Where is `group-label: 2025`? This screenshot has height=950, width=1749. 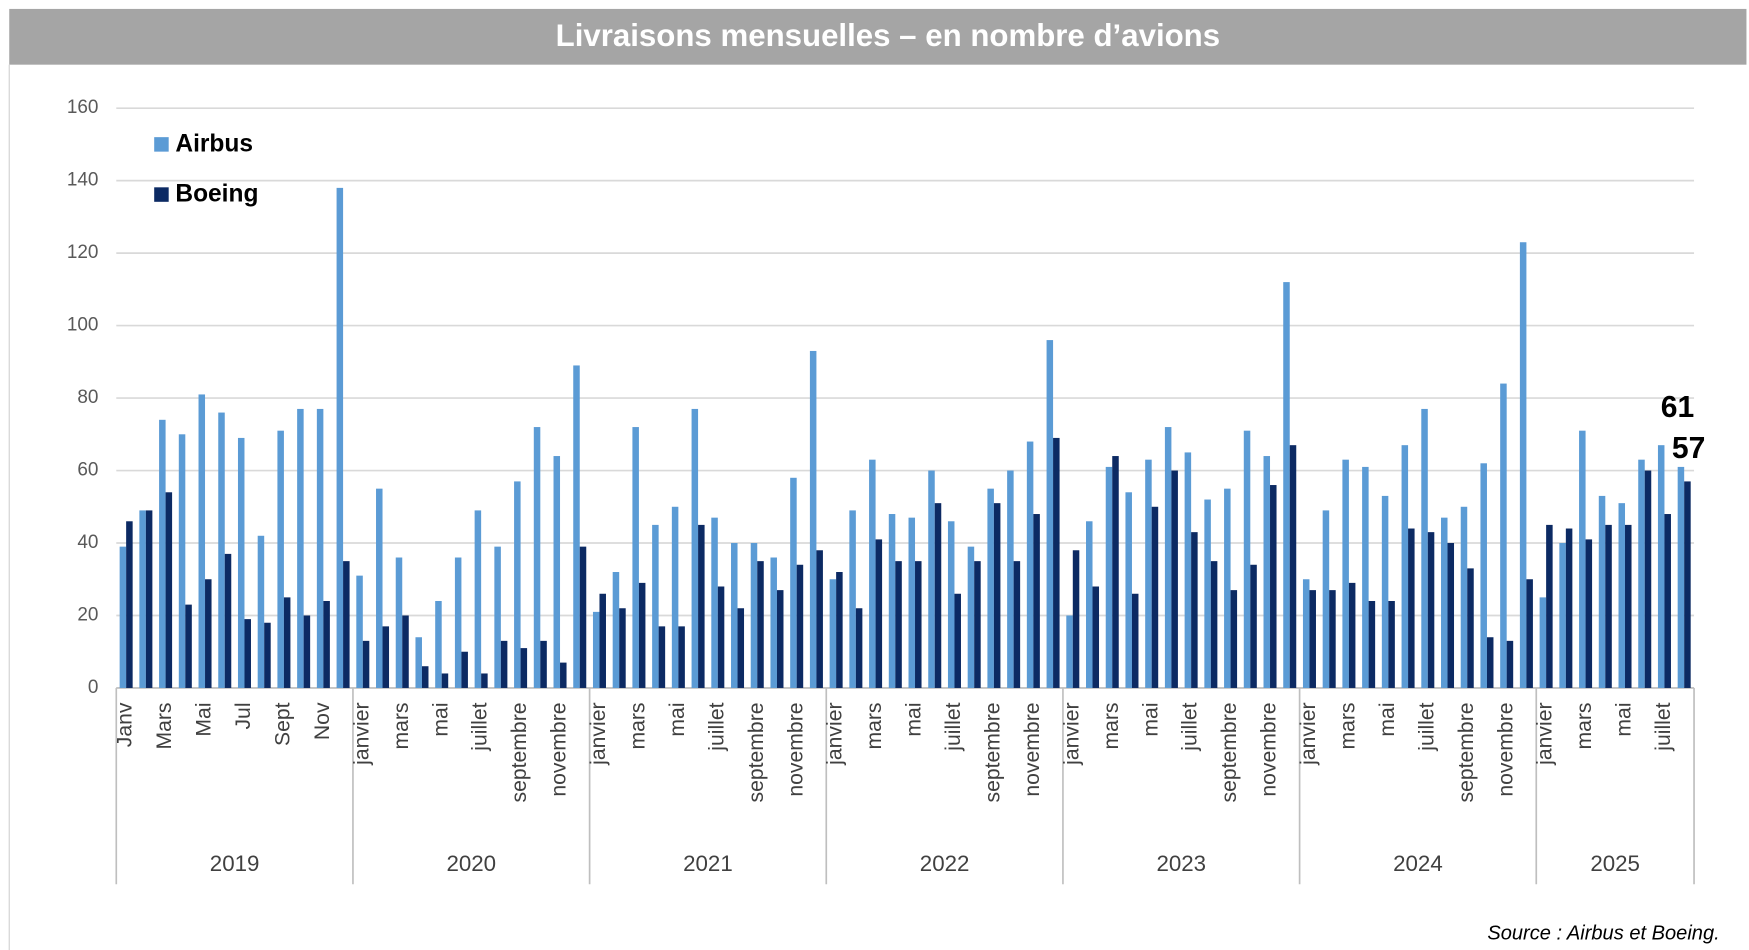
group-label: 2025 is located at coordinates (1615, 863).